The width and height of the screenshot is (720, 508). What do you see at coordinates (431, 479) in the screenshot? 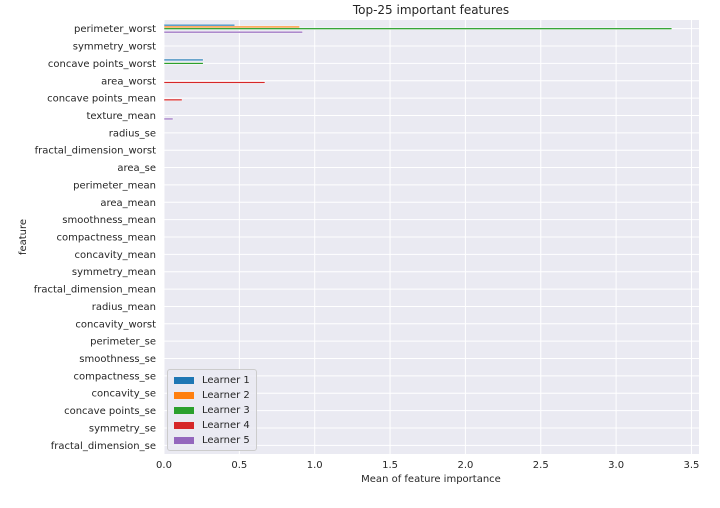
I see `x-axis-label: Mean of feature importance` at bounding box center [431, 479].